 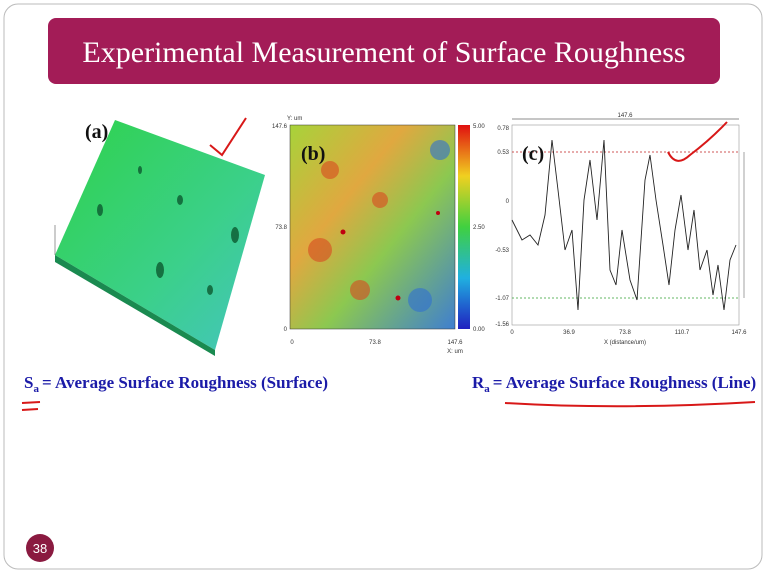 What do you see at coordinates (479, 330) in the screenshot?
I see `colorbar-label: 0.00` at bounding box center [479, 330].